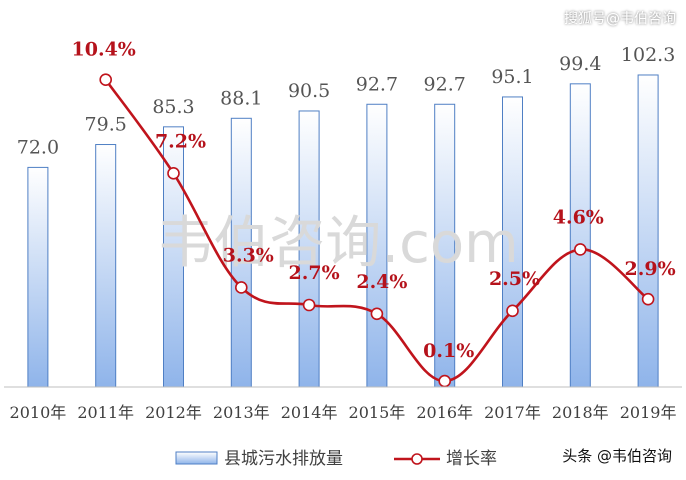  Describe the element at coordinates (314, 273) in the screenshot. I see `growth-rate-label: 2.7%` at that location.